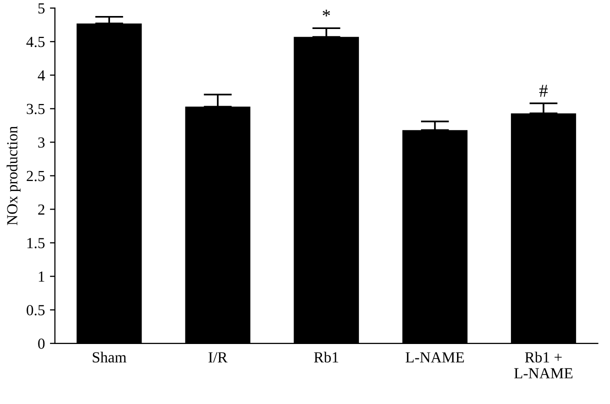 Image resolution: width=610 pixels, height=404 pixels. Describe the element at coordinates (41, 8) in the screenshot. I see `y-tick-label: 5` at that location.